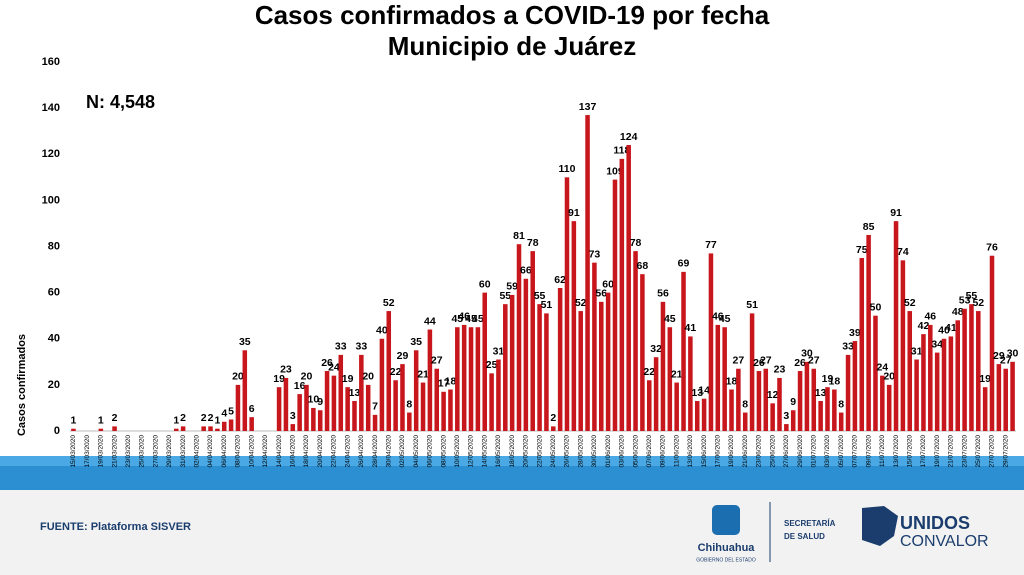 The height and width of the screenshot is (575, 1024). What do you see at coordinates (726, 560) in the screenshot?
I see `state-sub: GOBIERNO DEL ESTADO` at bounding box center [726, 560].